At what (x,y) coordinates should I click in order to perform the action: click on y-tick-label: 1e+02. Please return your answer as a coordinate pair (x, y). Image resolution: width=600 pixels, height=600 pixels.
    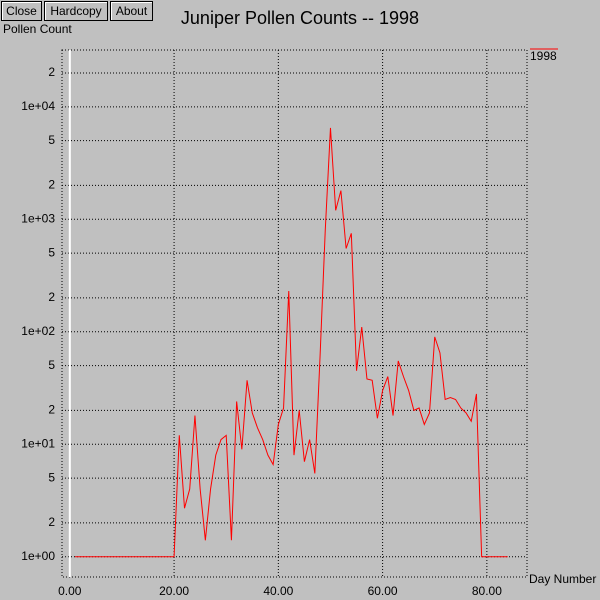
    Looking at the image, I should click on (38, 331).